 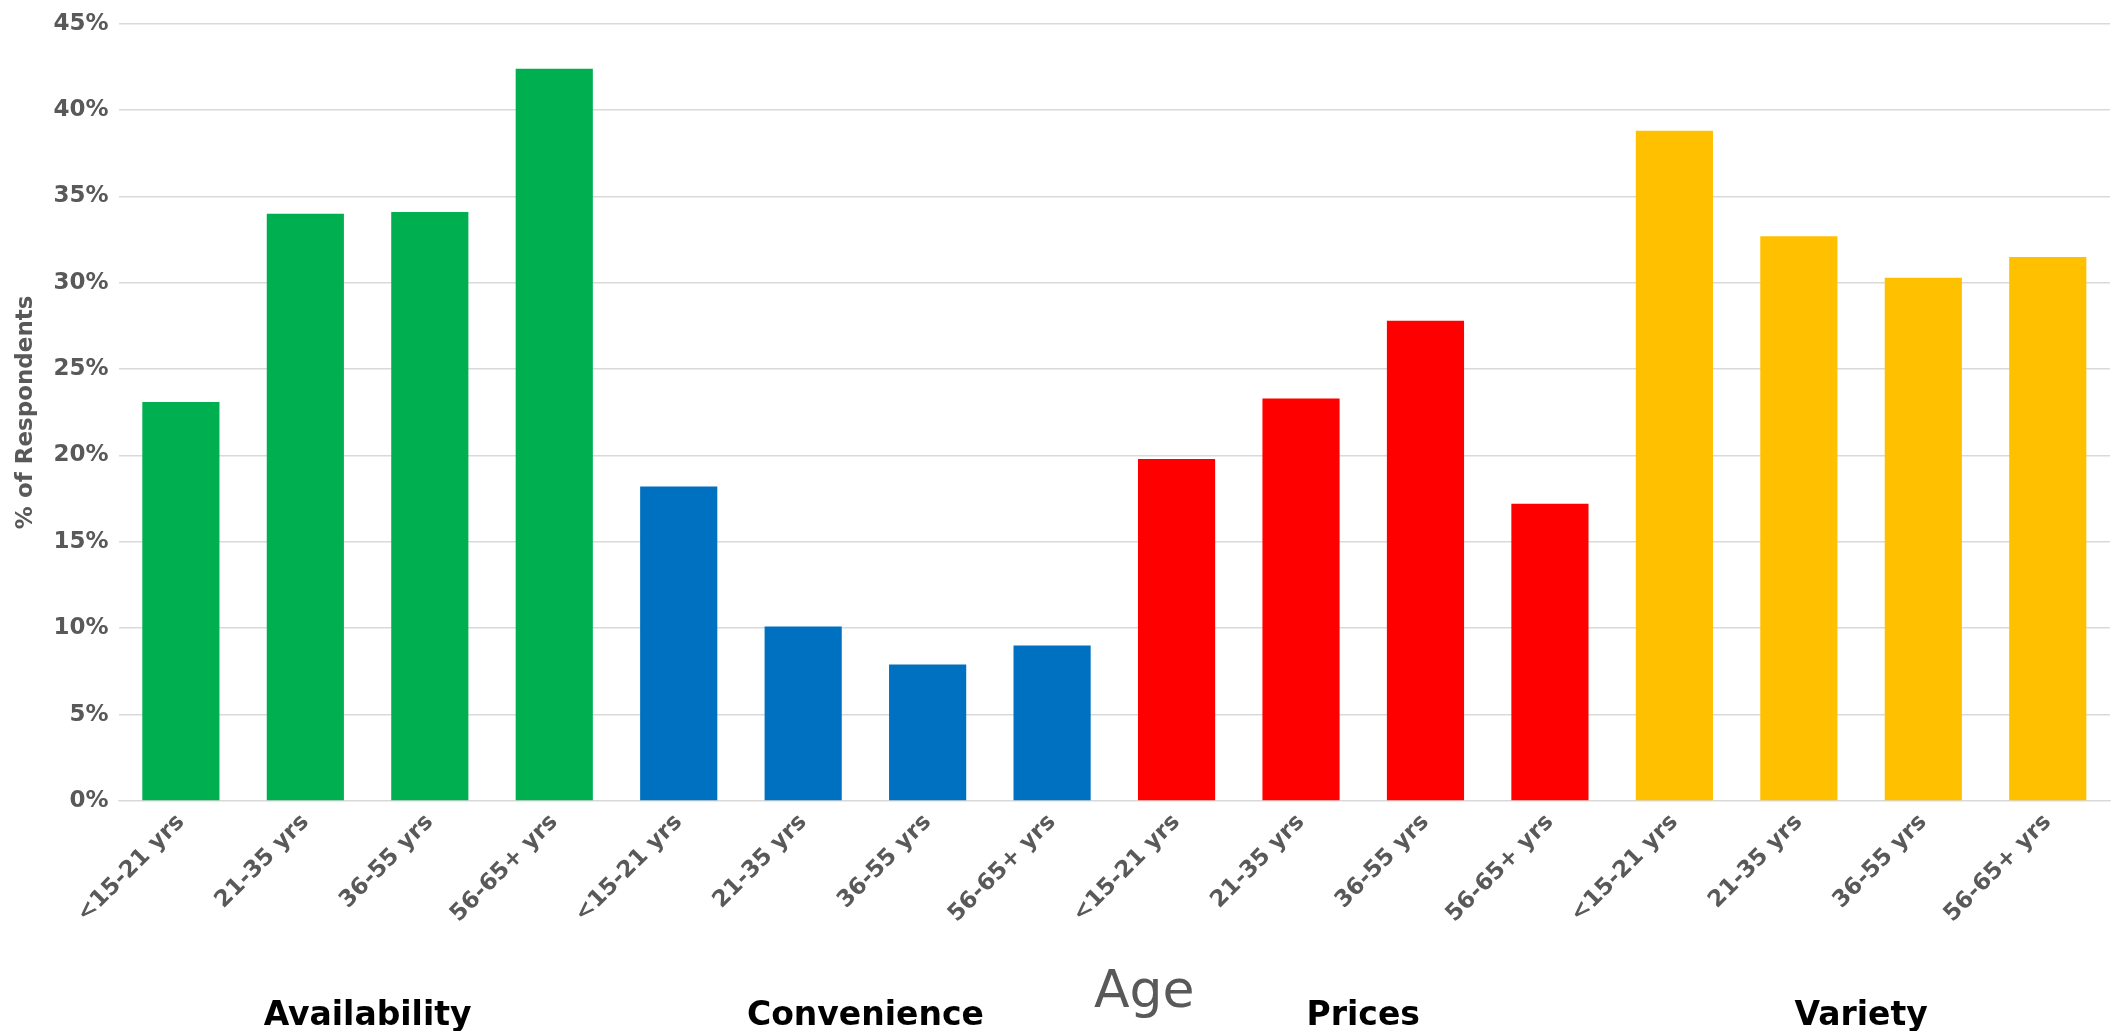 What do you see at coordinates (89, 712) in the screenshot?
I see `y-tick-label: 5%` at bounding box center [89, 712].